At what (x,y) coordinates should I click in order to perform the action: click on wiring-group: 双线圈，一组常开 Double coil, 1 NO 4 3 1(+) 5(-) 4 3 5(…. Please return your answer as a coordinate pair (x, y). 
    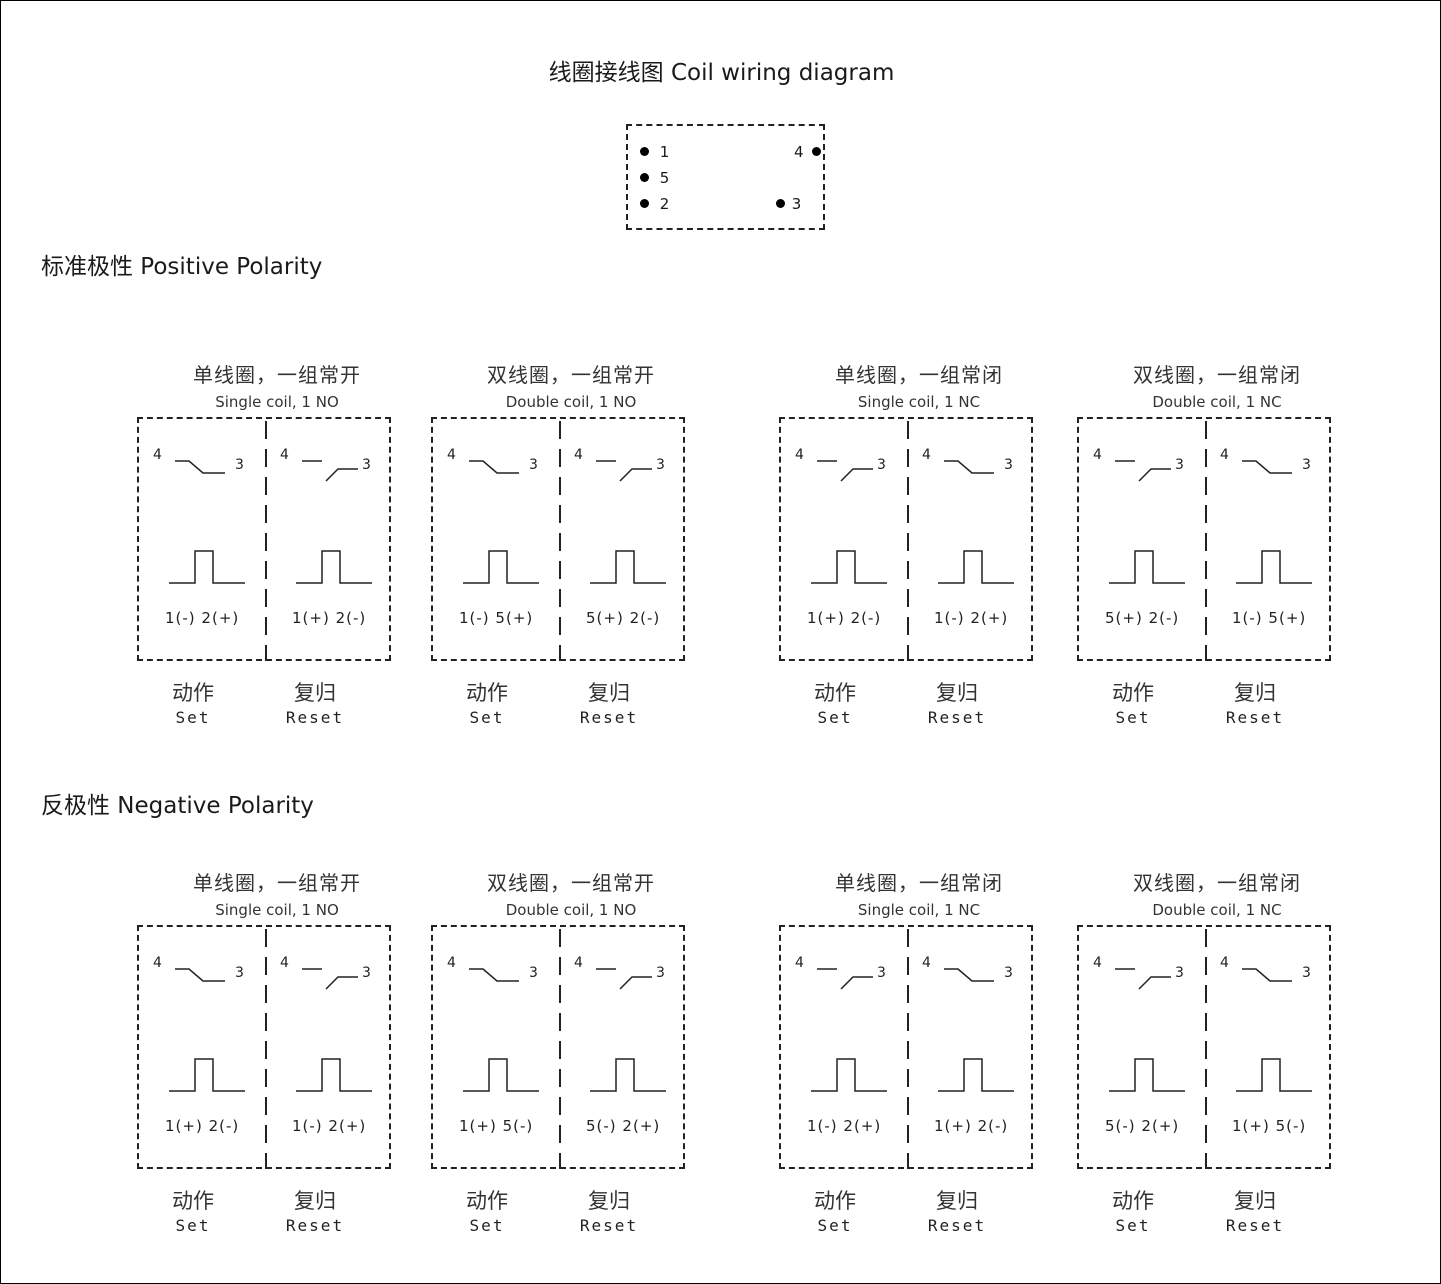
    Looking at the image, I should click on (571, 1062).